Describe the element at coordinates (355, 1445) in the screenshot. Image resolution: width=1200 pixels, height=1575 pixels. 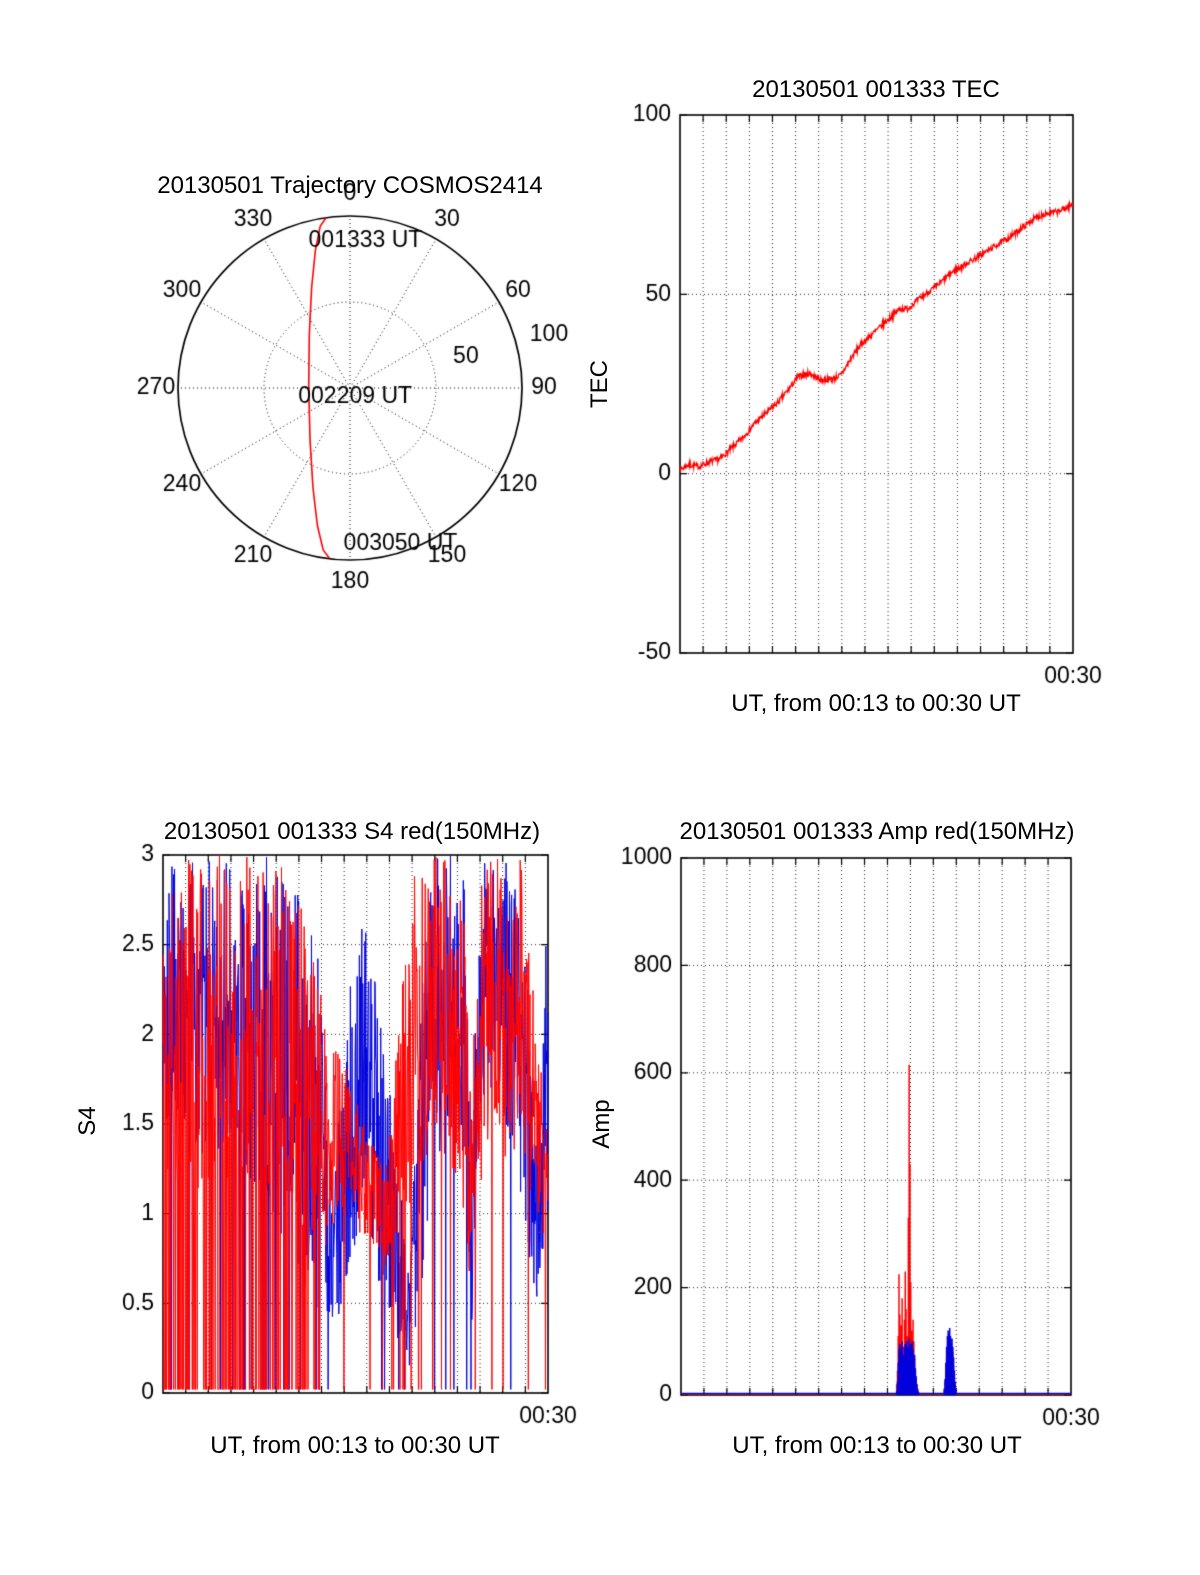
I see `s4-x-axis-label: UT, from 00:13 to 00:30 UT` at that location.